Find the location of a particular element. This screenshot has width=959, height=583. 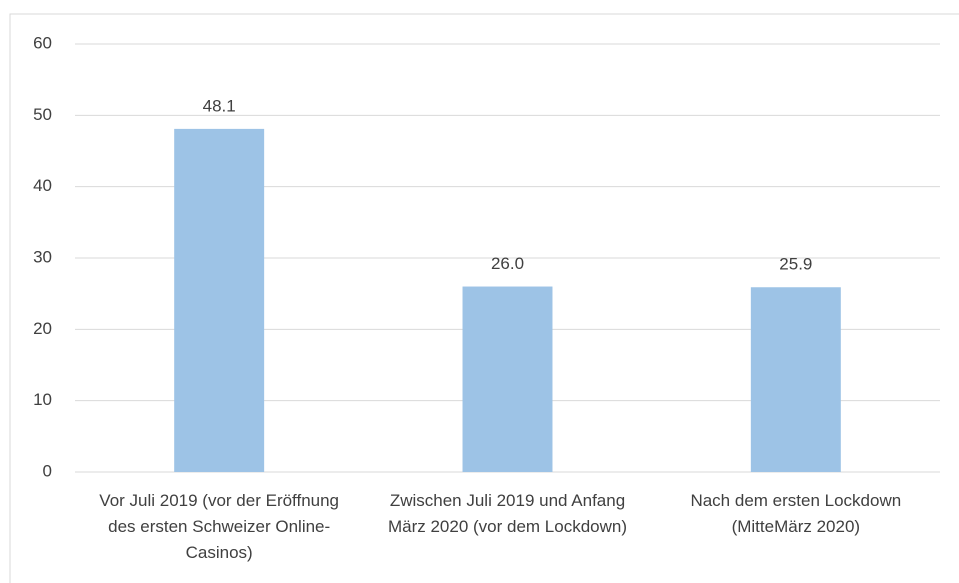

y-tick-label: 0 is located at coordinates (47, 470).